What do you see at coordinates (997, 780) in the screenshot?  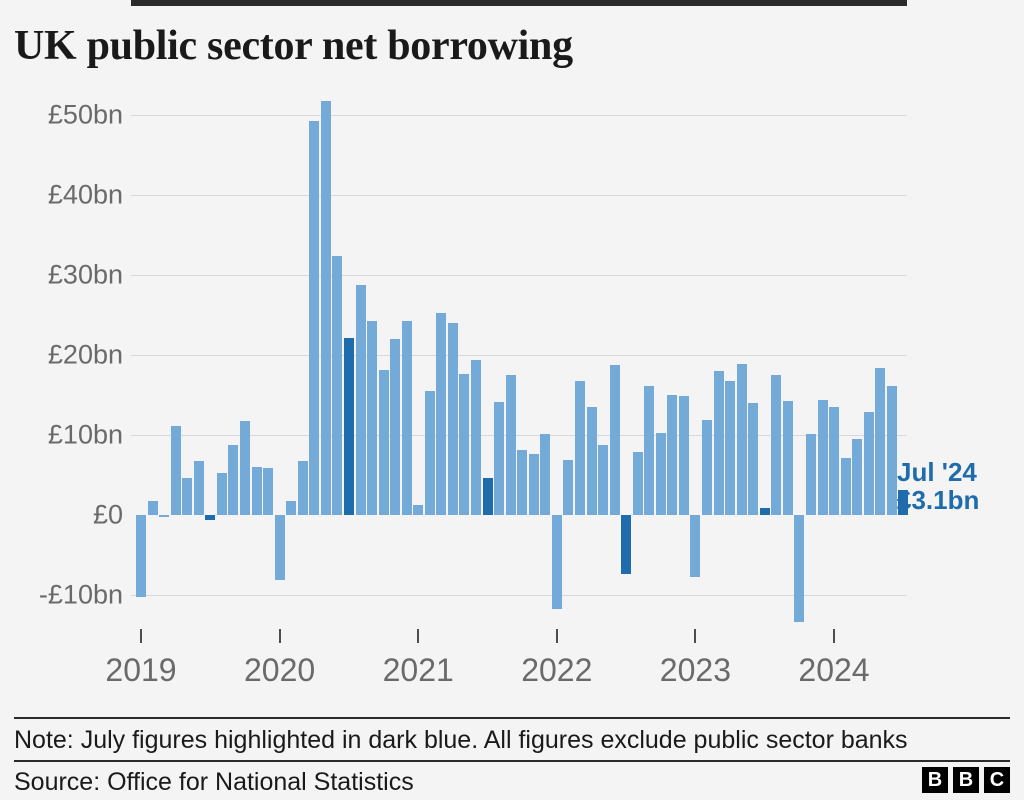 I see `bbc-logo-letter-3: C` at bounding box center [997, 780].